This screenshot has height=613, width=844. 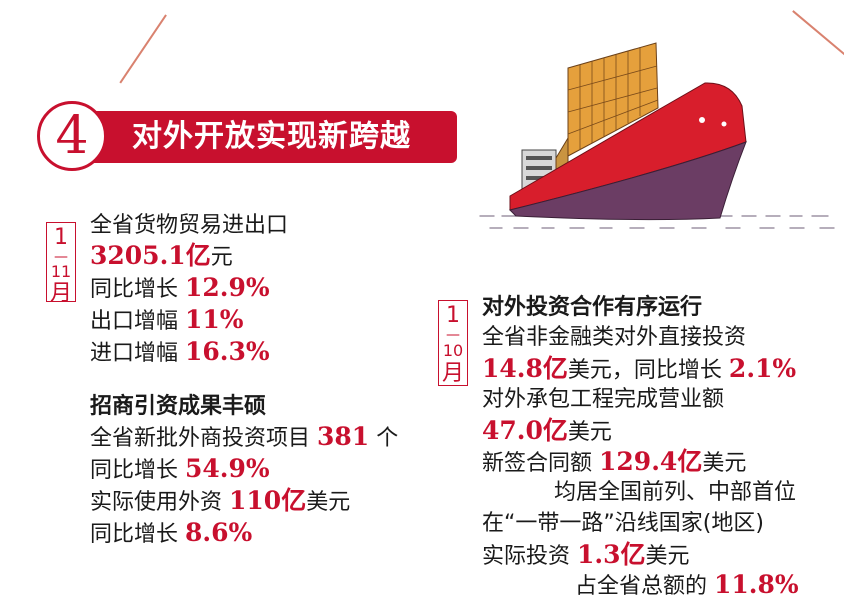 I want to click on section-title: 对外开放实现新跨越, so click(x=271, y=136).